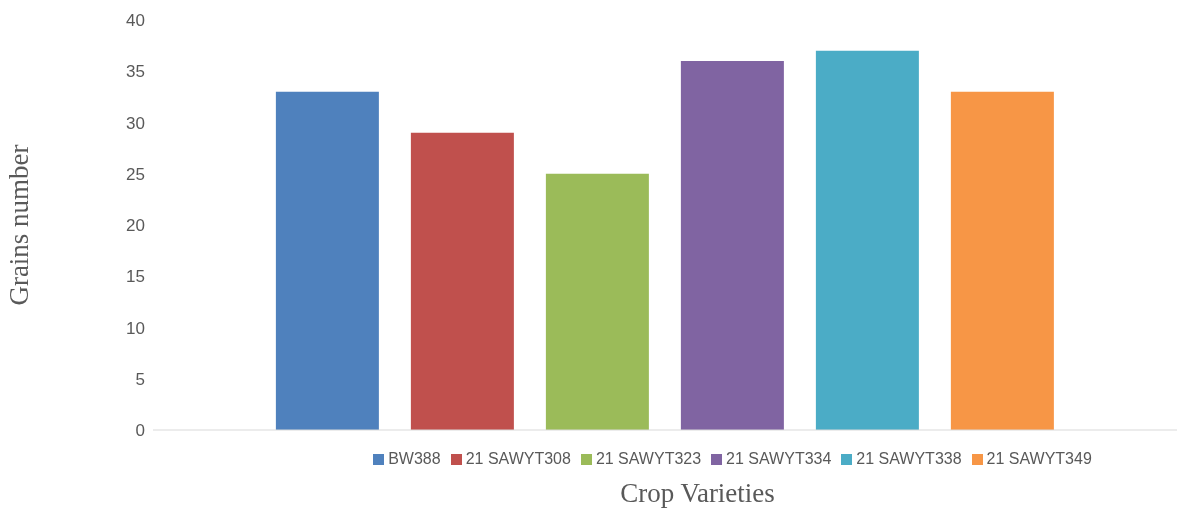 The width and height of the screenshot is (1195, 521). I want to click on y-tick-label: 20, so click(135, 226).